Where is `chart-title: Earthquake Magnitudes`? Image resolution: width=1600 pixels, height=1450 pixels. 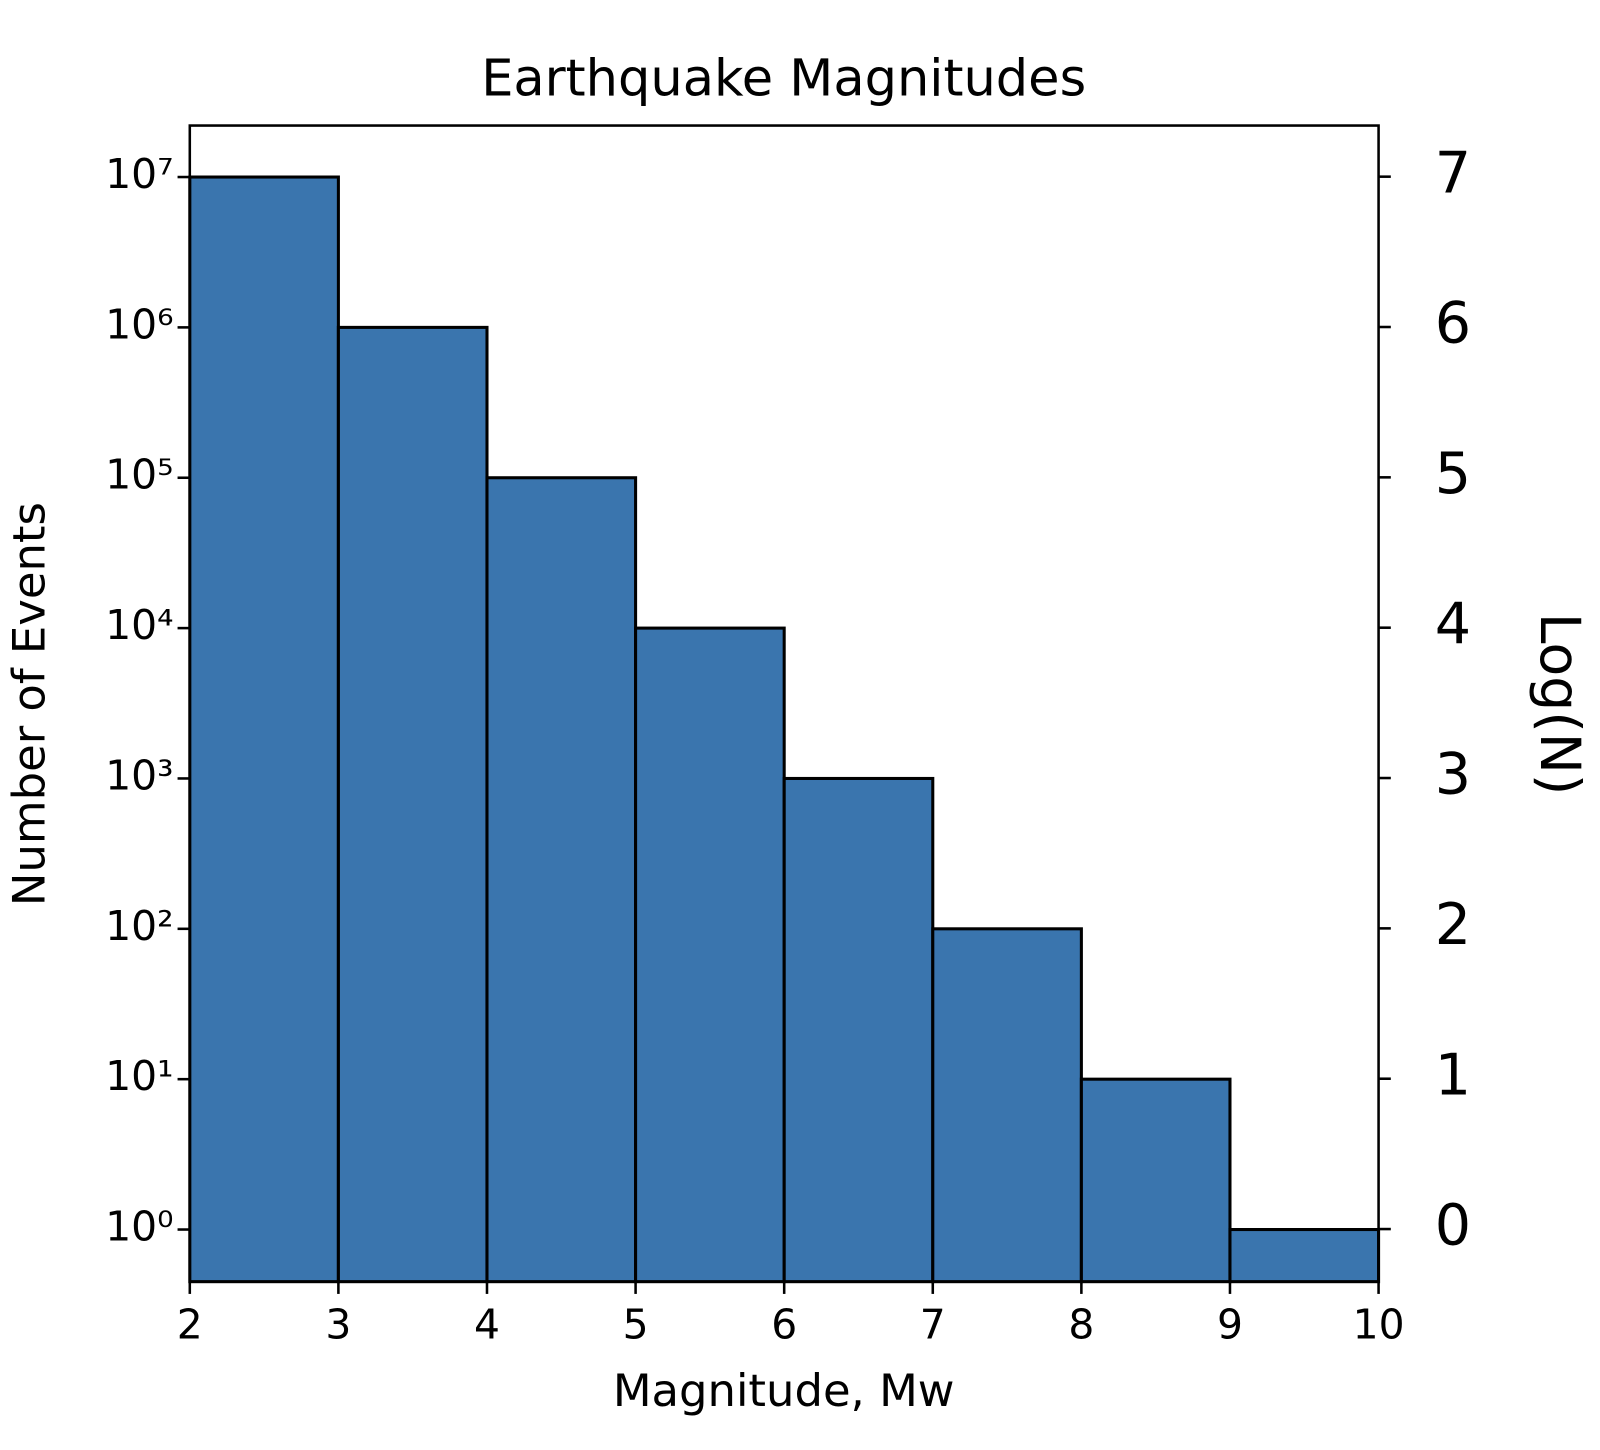
chart-title: Earthquake Magnitudes is located at coordinates (783, 79).